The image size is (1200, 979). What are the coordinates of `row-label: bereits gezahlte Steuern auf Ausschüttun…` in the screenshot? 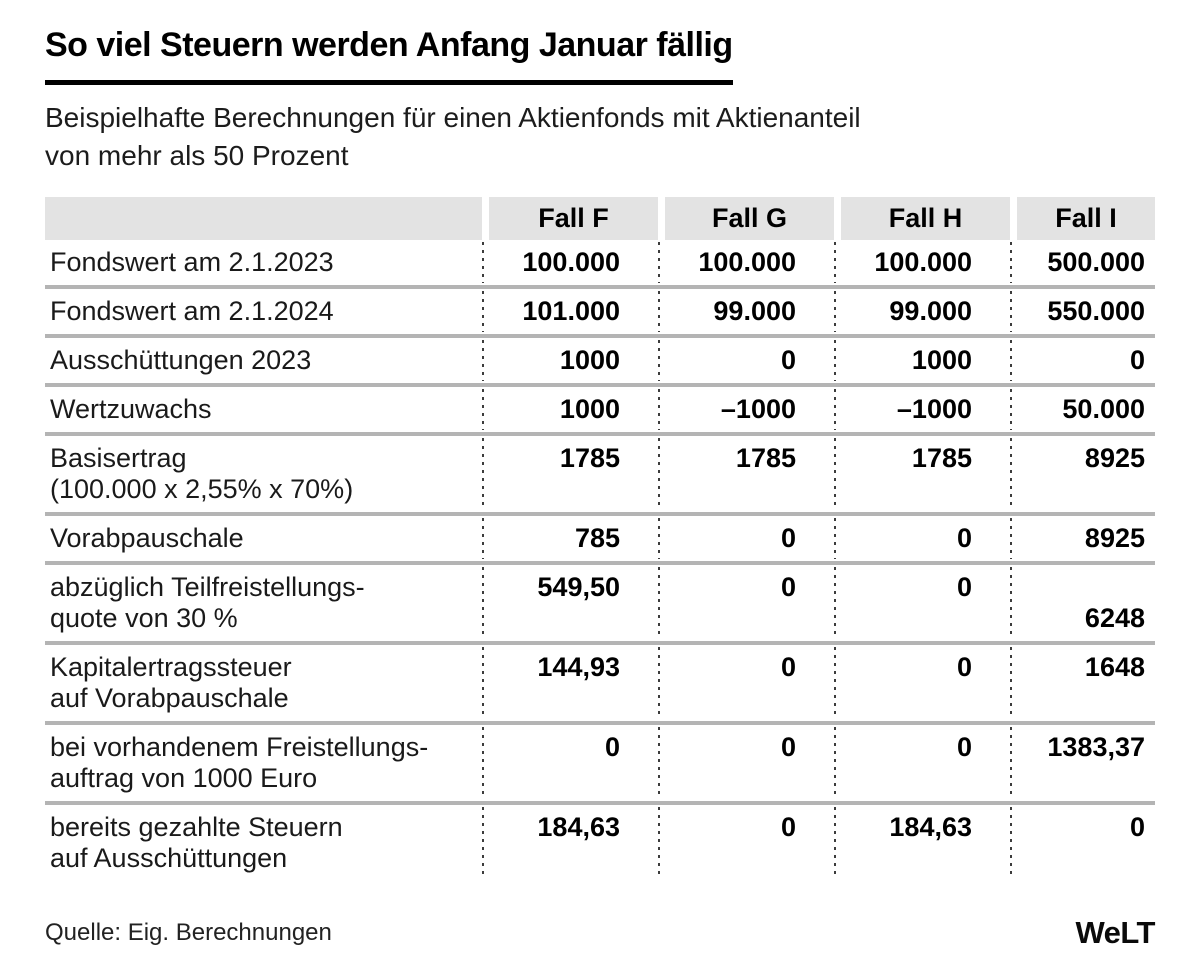 It's located at (196, 843).